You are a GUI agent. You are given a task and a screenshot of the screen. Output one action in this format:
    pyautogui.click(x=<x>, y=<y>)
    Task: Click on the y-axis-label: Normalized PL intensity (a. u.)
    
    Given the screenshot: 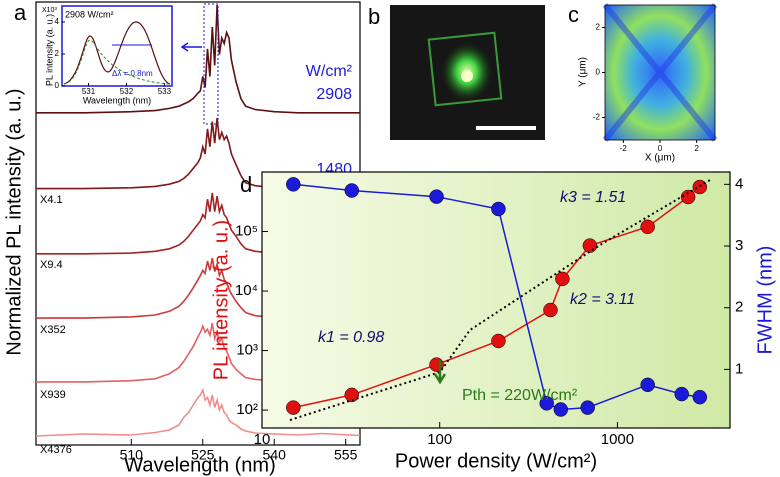 What is the action you would take?
    pyautogui.click(x=14, y=221)
    